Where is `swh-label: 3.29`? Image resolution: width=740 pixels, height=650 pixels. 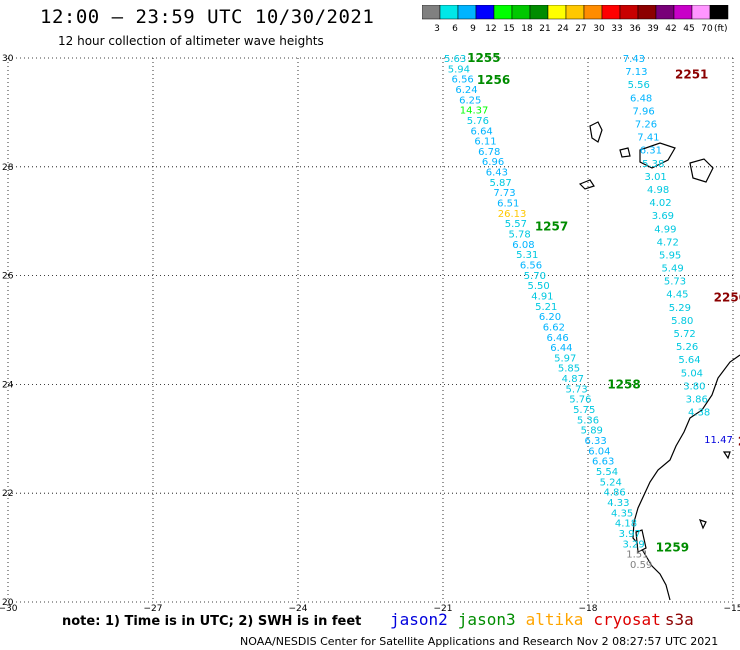 swh-label: 3.29 is located at coordinates (633, 544).